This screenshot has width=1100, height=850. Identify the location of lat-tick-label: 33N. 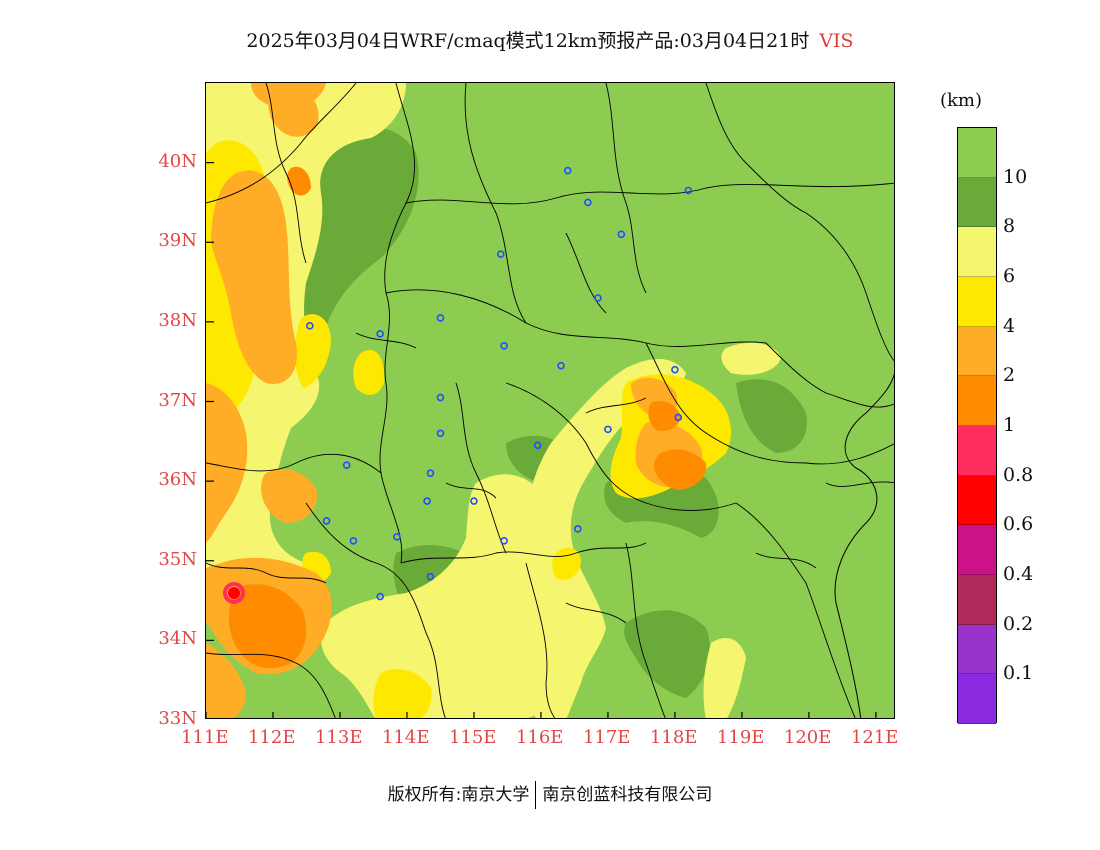
(177, 718).